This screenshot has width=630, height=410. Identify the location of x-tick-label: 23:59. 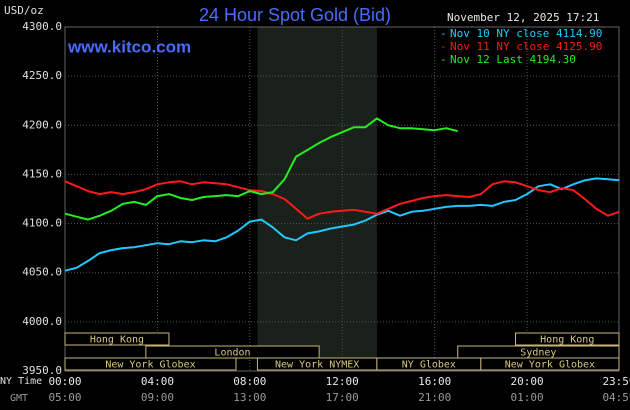
(616, 381).